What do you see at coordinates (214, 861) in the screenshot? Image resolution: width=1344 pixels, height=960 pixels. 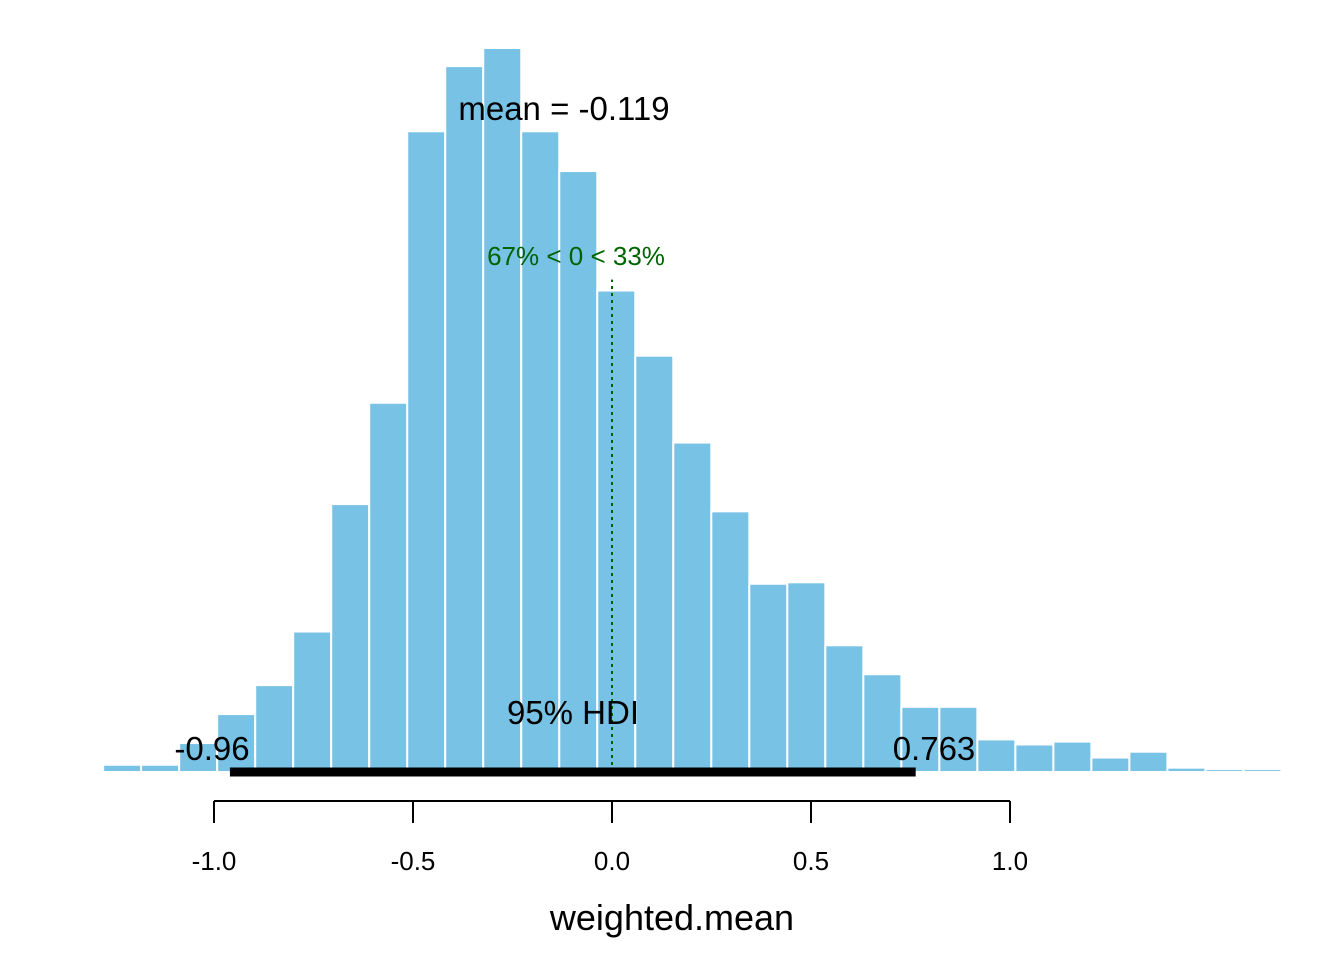 I see `x-tick-label-0: -1.0` at bounding box center [214, 861].